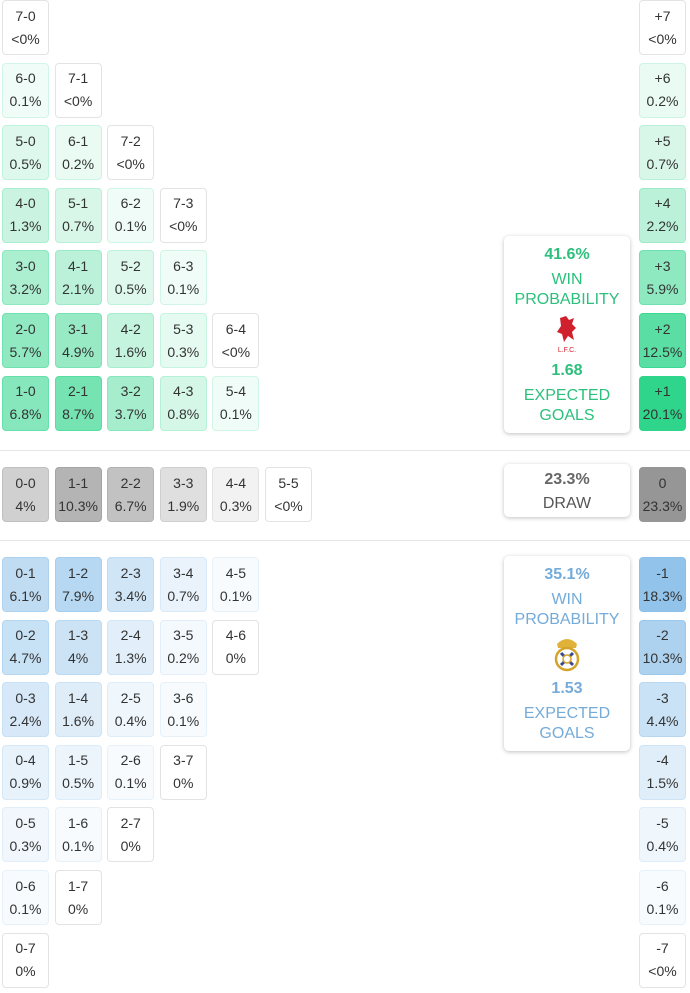 The height and width of the screenshot is (993, 690). I want to click on score: 3-2, so click(130, 391).